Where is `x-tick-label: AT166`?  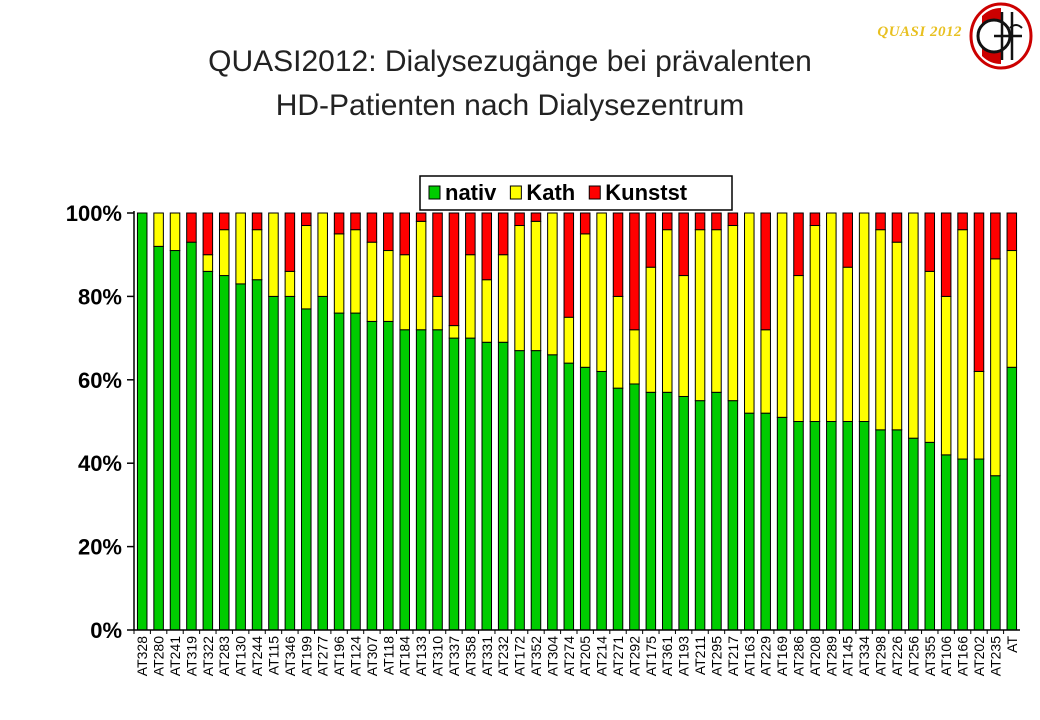
x-tick-label: AT166 is located at coordinates (963, 656).